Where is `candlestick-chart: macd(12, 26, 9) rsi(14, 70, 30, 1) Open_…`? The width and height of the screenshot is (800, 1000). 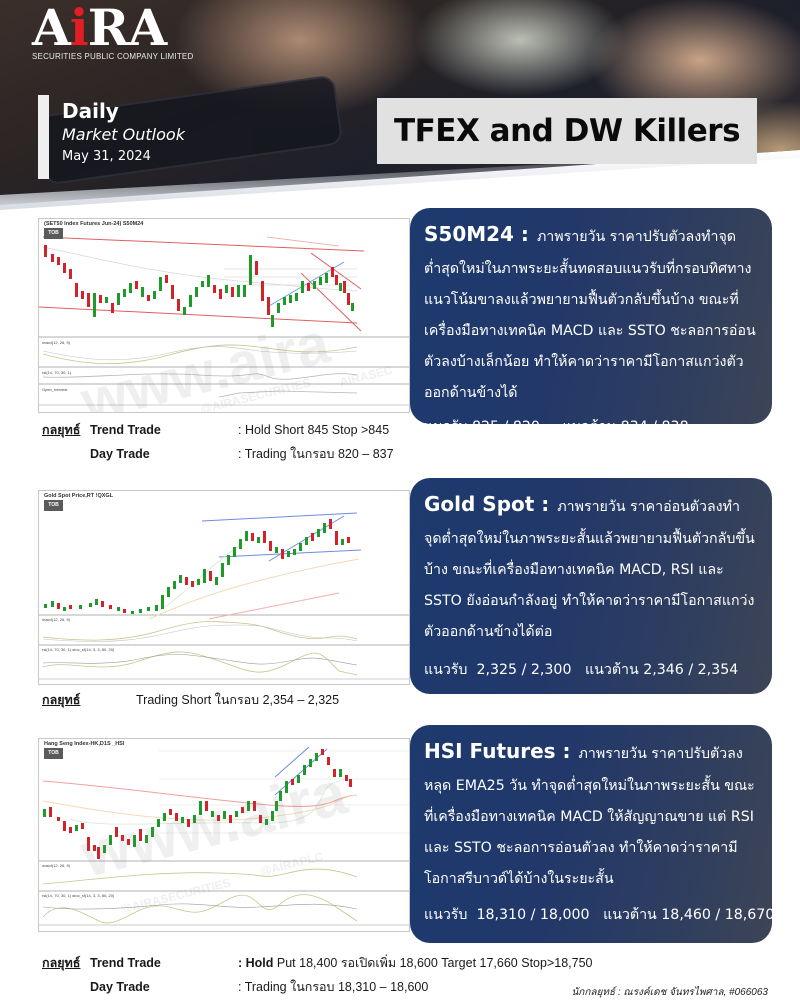
candlestick-chart: macd(12, 26, 9) rsi(14, 70, 30, 1) Open_… is located at coordinates (224, 321).